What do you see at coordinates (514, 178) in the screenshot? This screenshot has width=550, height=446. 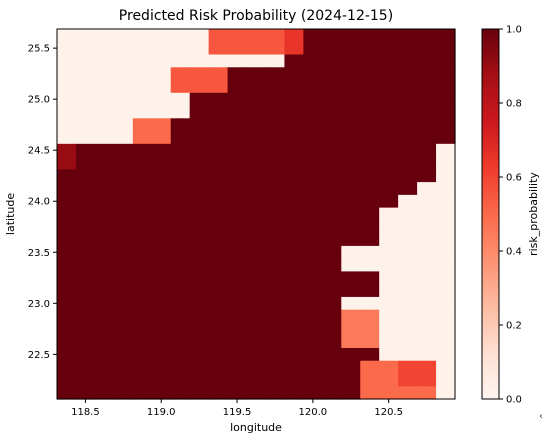 I see `colorbar-tick-label: 0.6` at bounding box center [514, 178].